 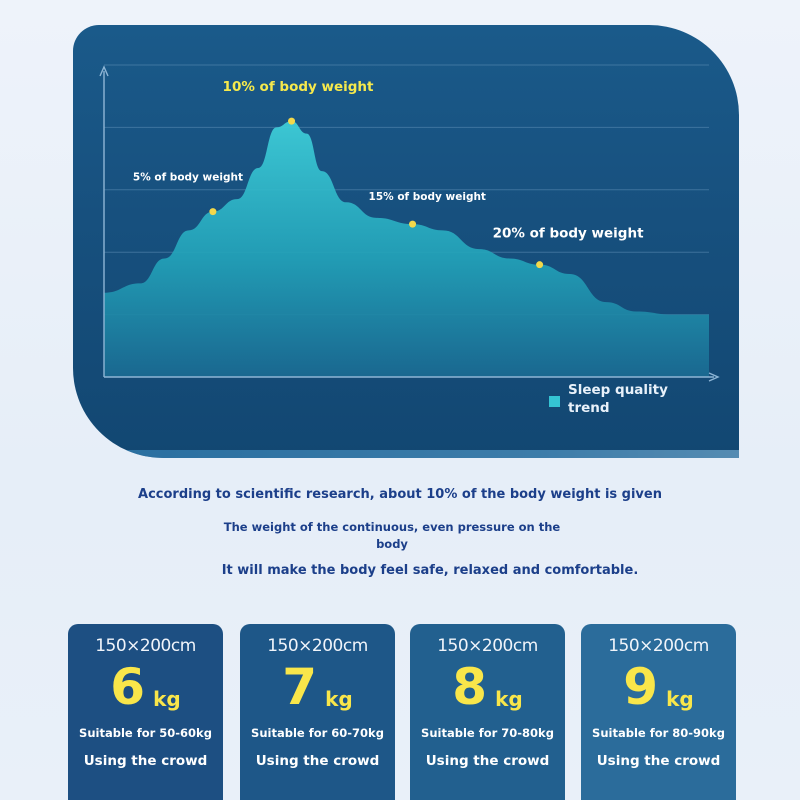 I want to click on chart-legend: Sleep quality trend, so click(x=613, y=399).